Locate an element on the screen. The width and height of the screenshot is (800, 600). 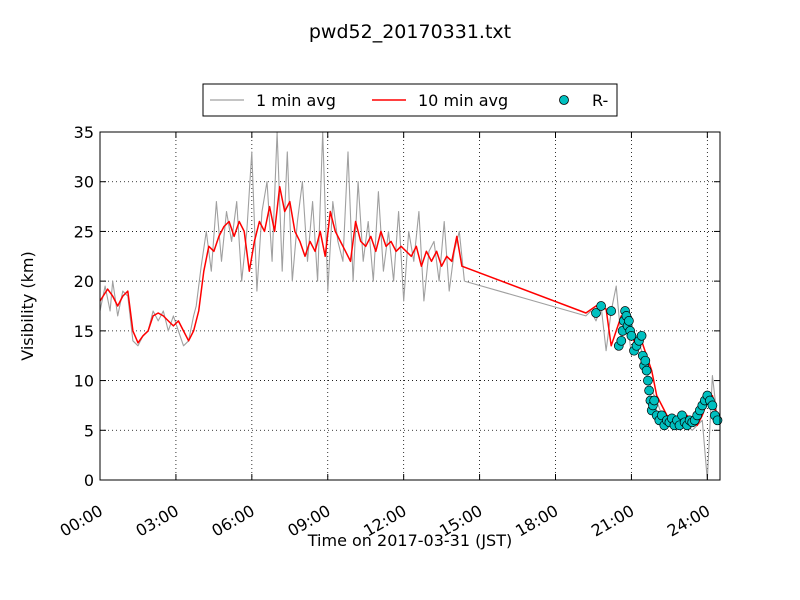
x-tick-label: 21:00 is located at coordinates (612, 521).